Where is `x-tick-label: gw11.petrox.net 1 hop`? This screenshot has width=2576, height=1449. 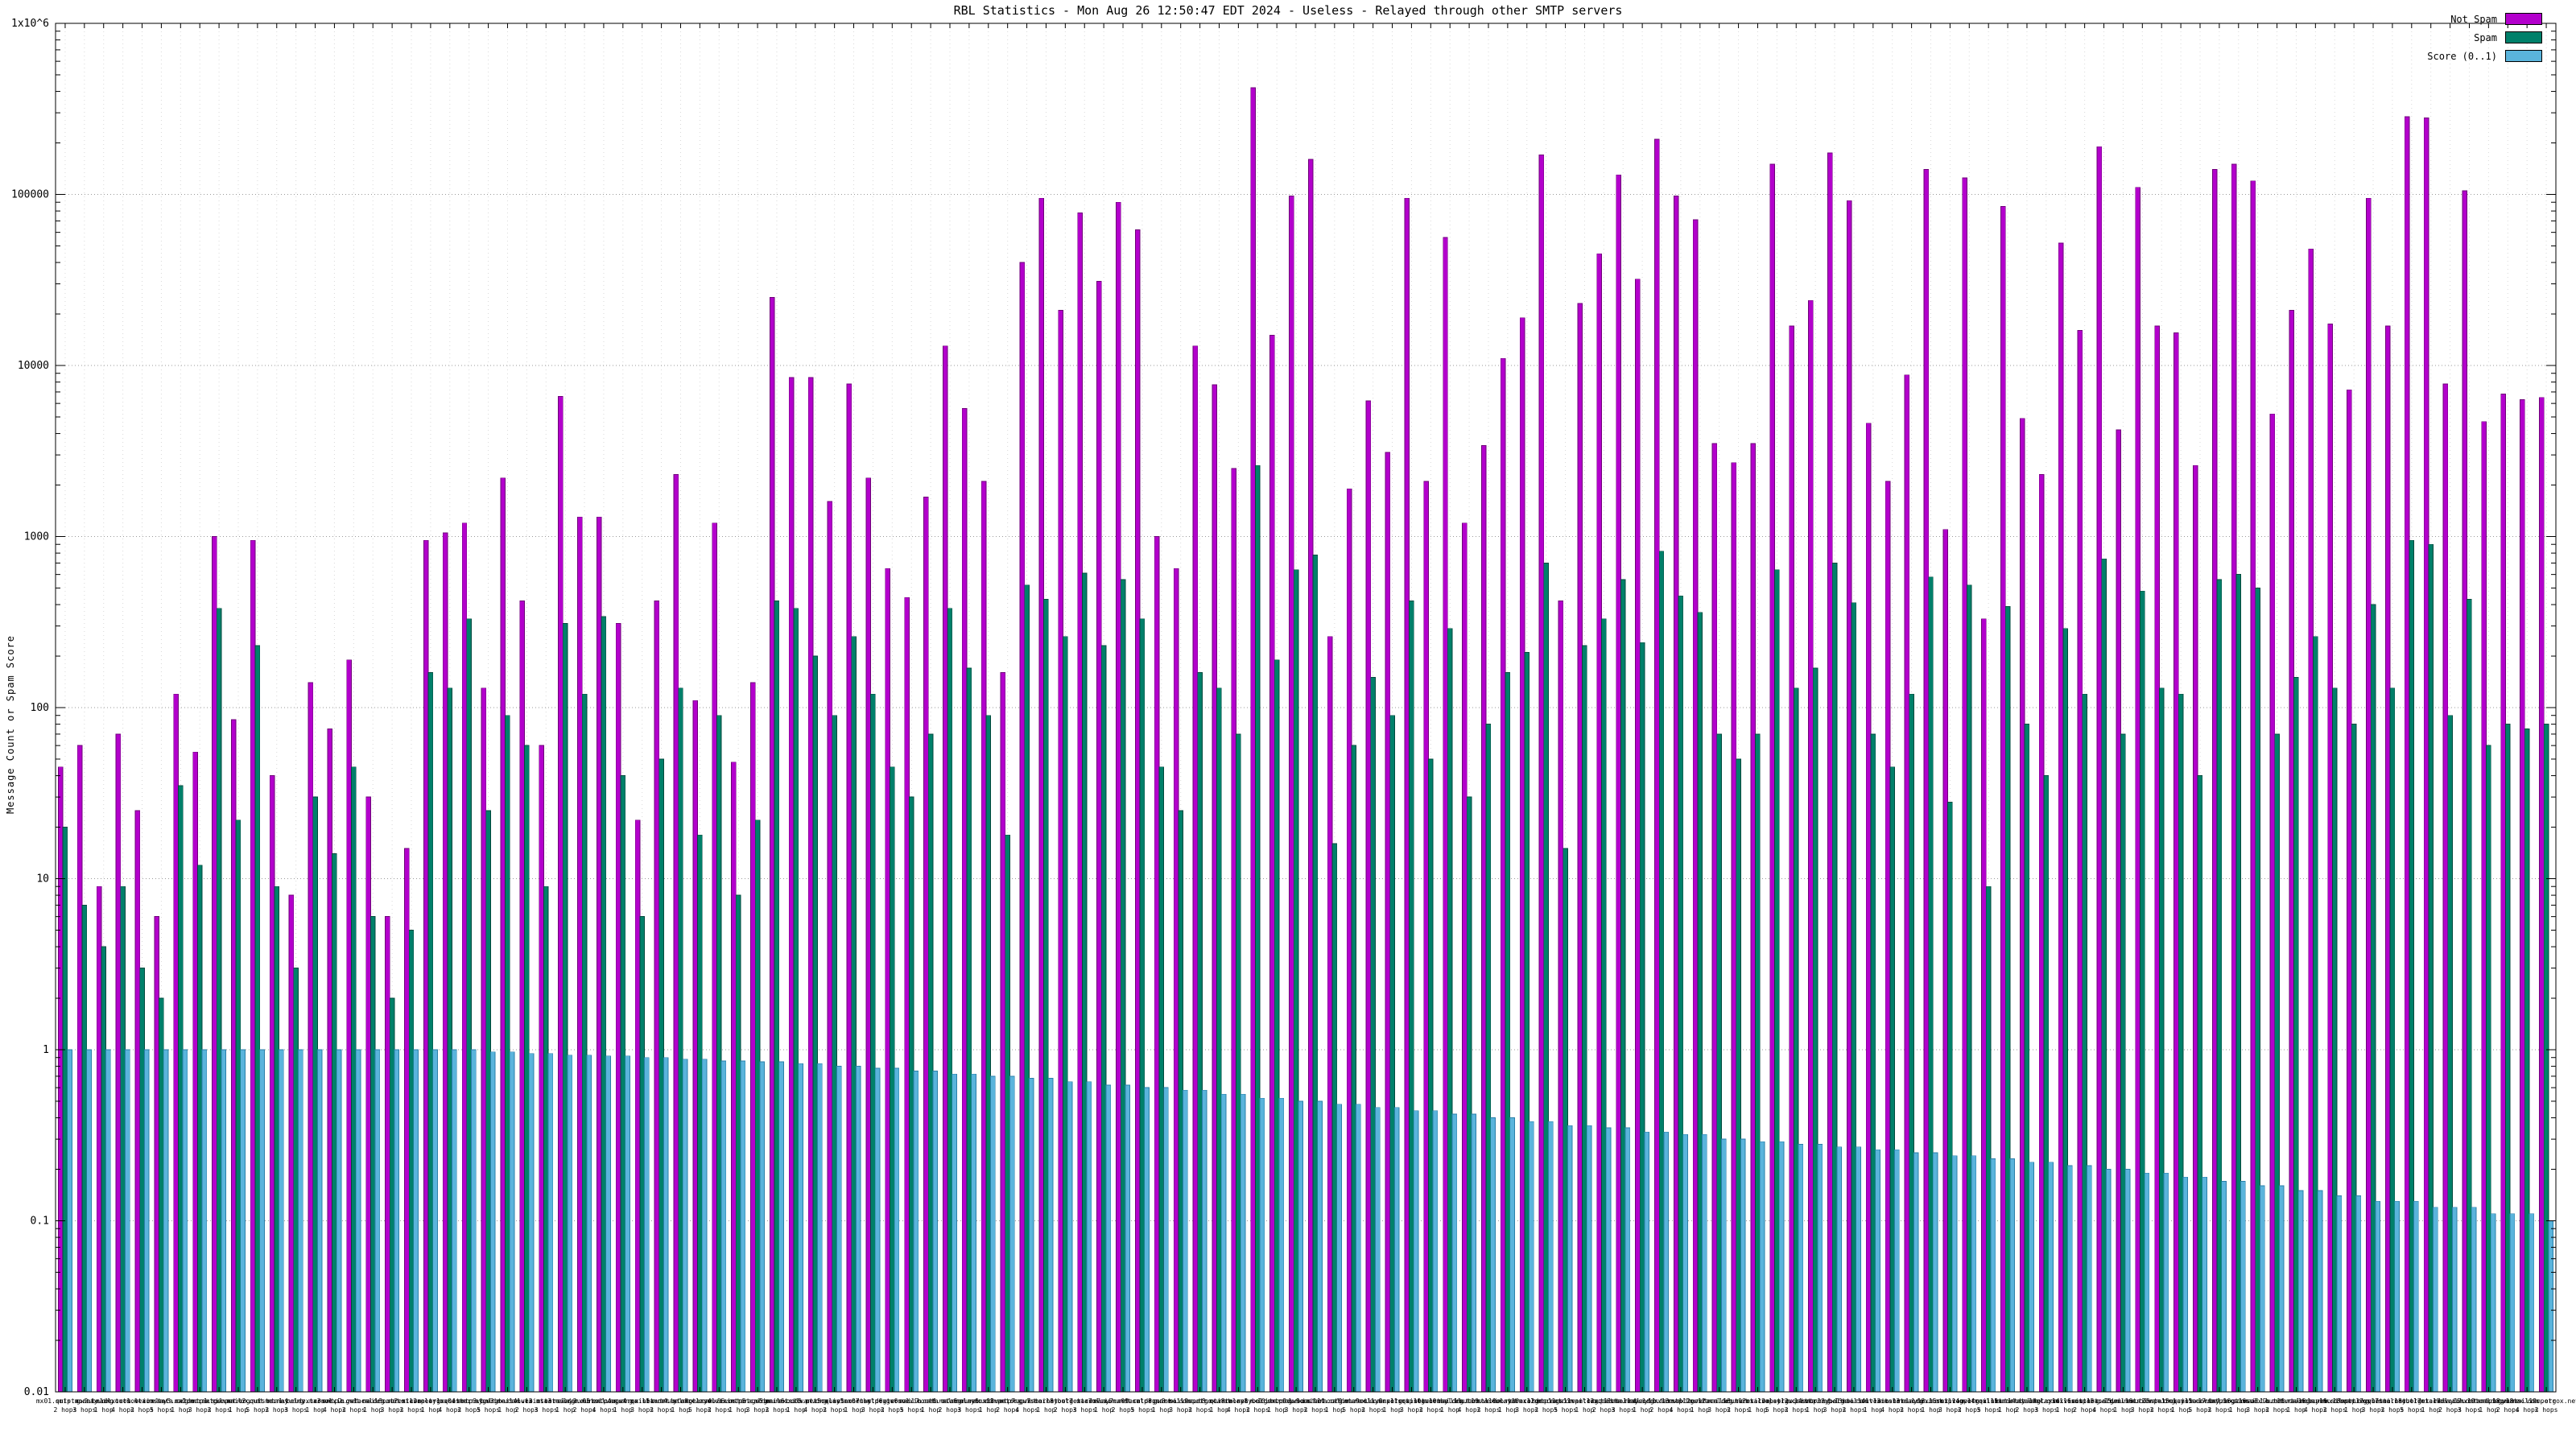 x-tick-label: gw11.petrox.net 1 hop is located at coordinates (1584, 1405).